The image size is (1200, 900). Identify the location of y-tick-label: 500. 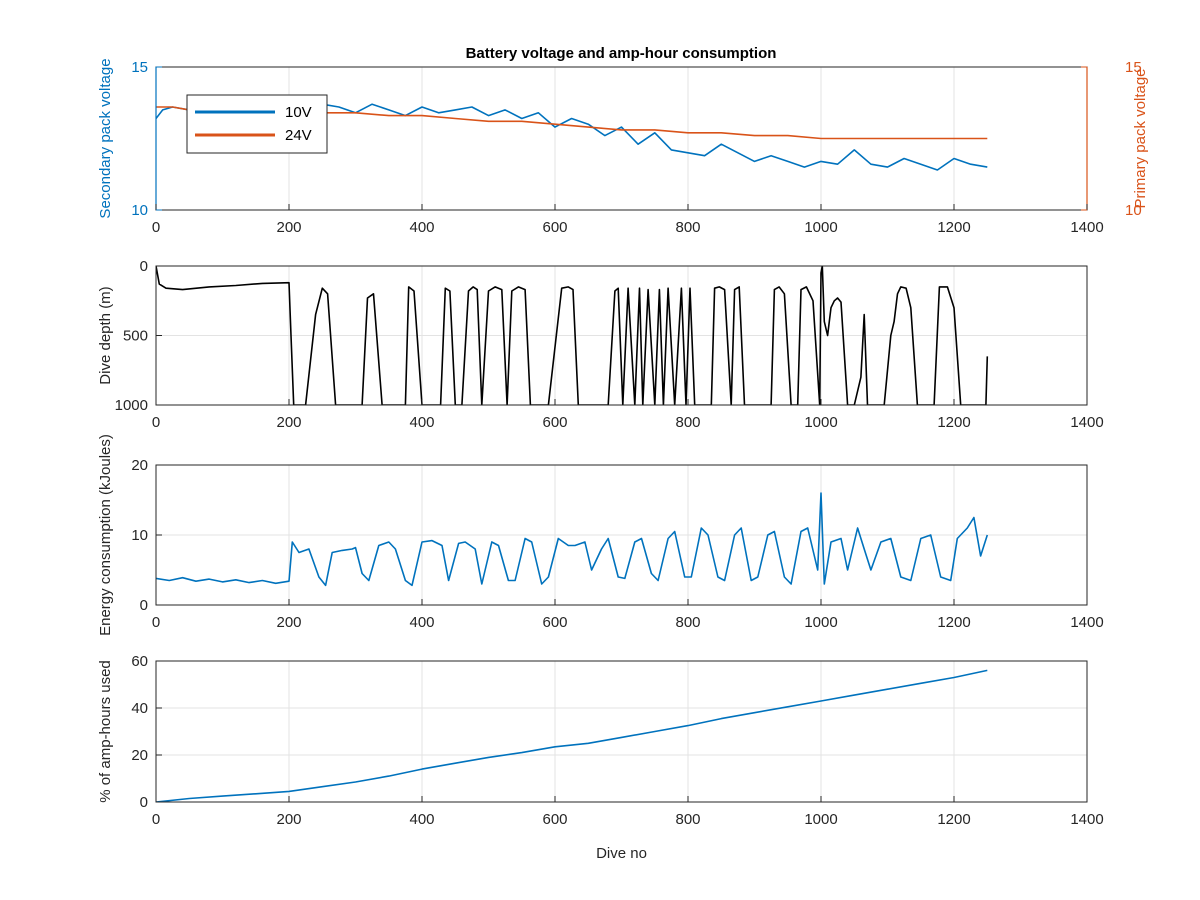
(135, 336).